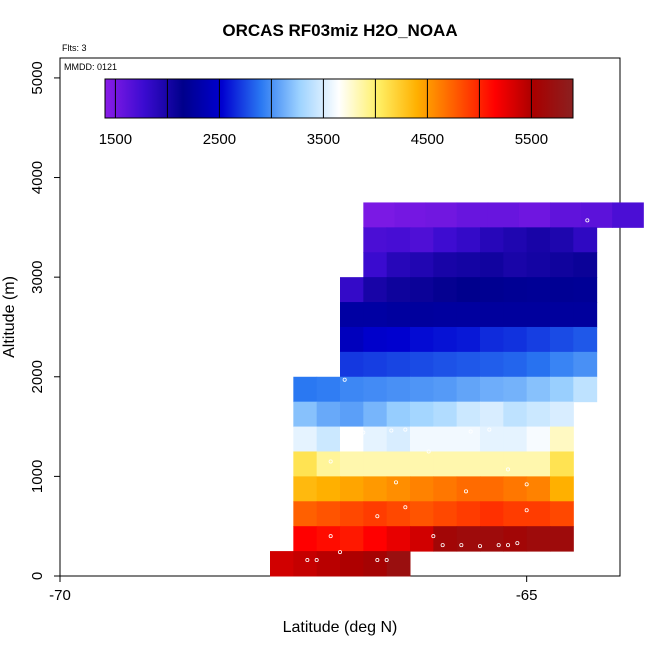 The width and height of the screenshot is (650, 650). I want to click on colorbar-tick-label: 5500, so click(531, 139).